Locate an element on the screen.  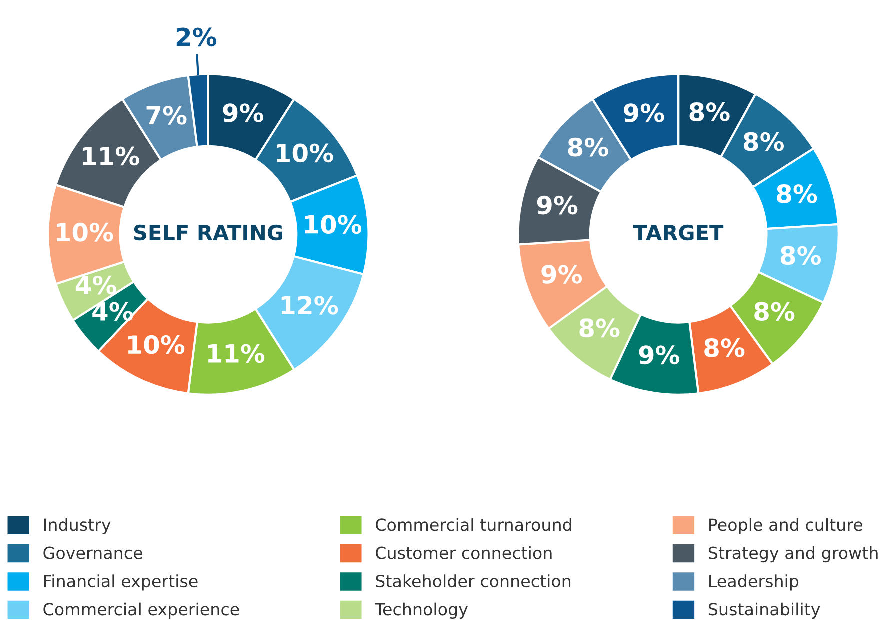
data-label: 2% is located at coordinates (196, 37).